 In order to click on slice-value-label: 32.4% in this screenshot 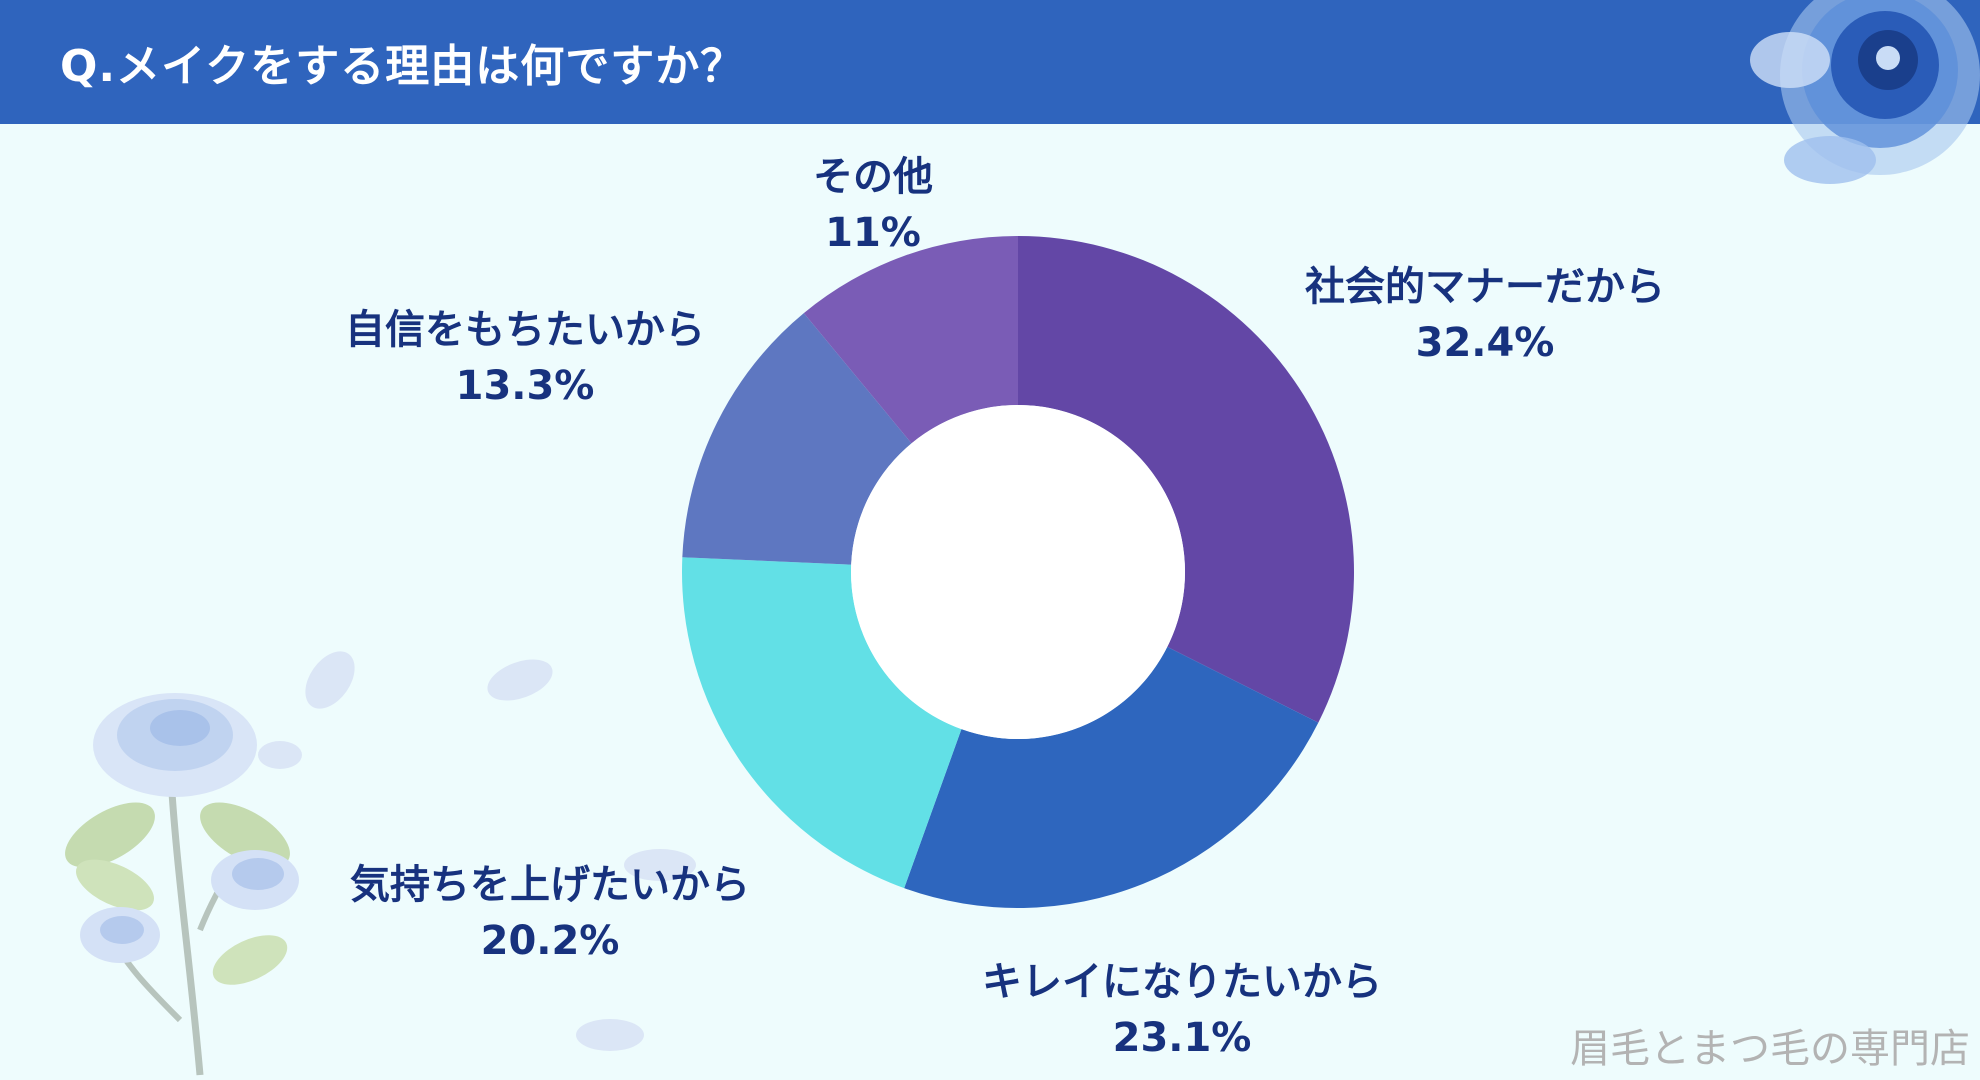, I will do `click(1485, 343)`.